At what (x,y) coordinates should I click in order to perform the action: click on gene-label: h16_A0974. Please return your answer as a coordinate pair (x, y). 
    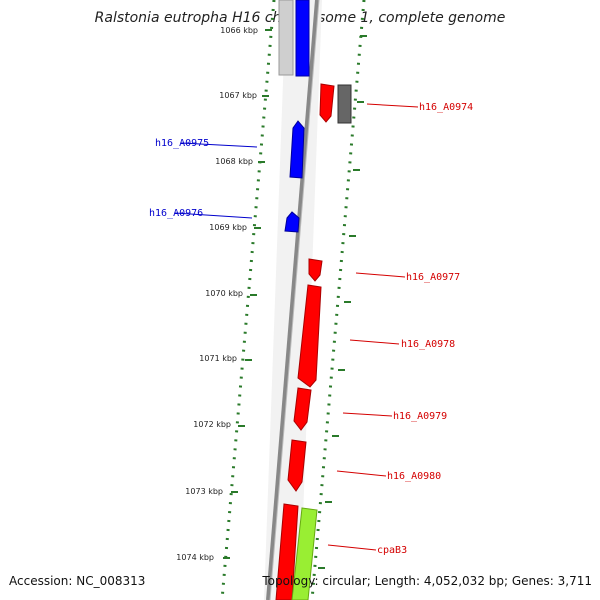
    Looking at the image, I should click on (446, 107).